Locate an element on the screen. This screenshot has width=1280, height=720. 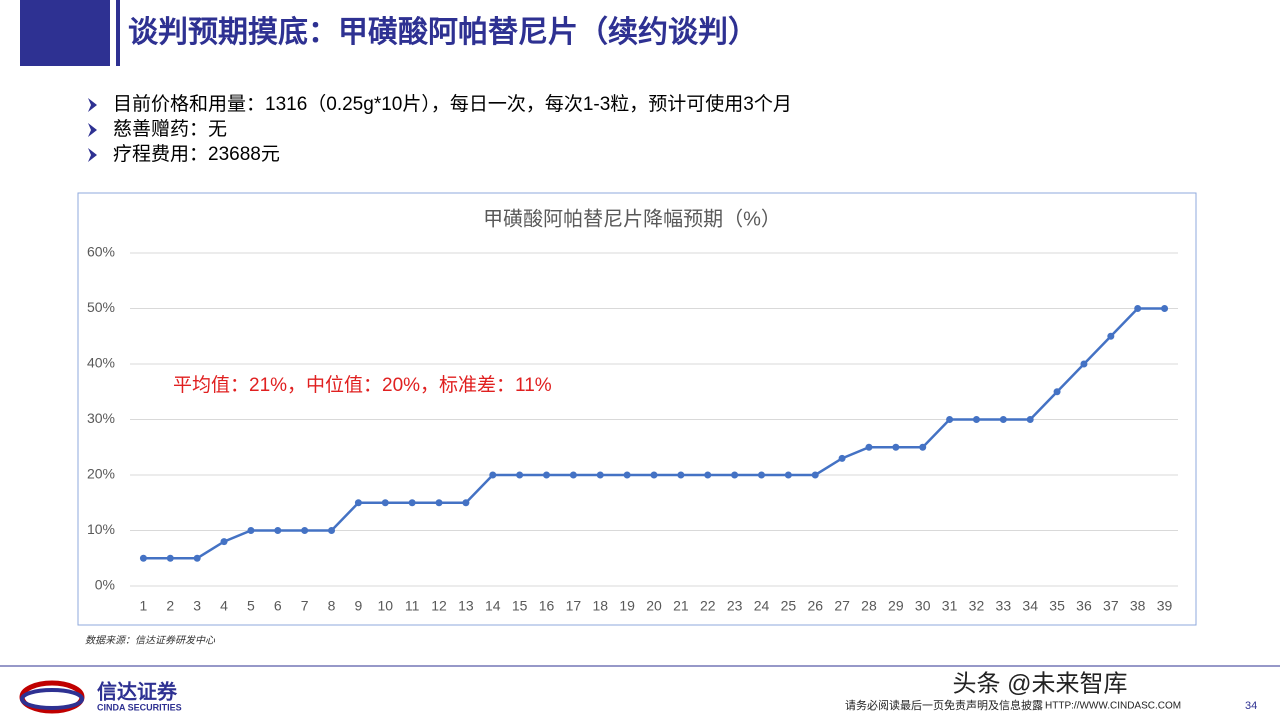
logo-mark is located at coordinates (52, 699).